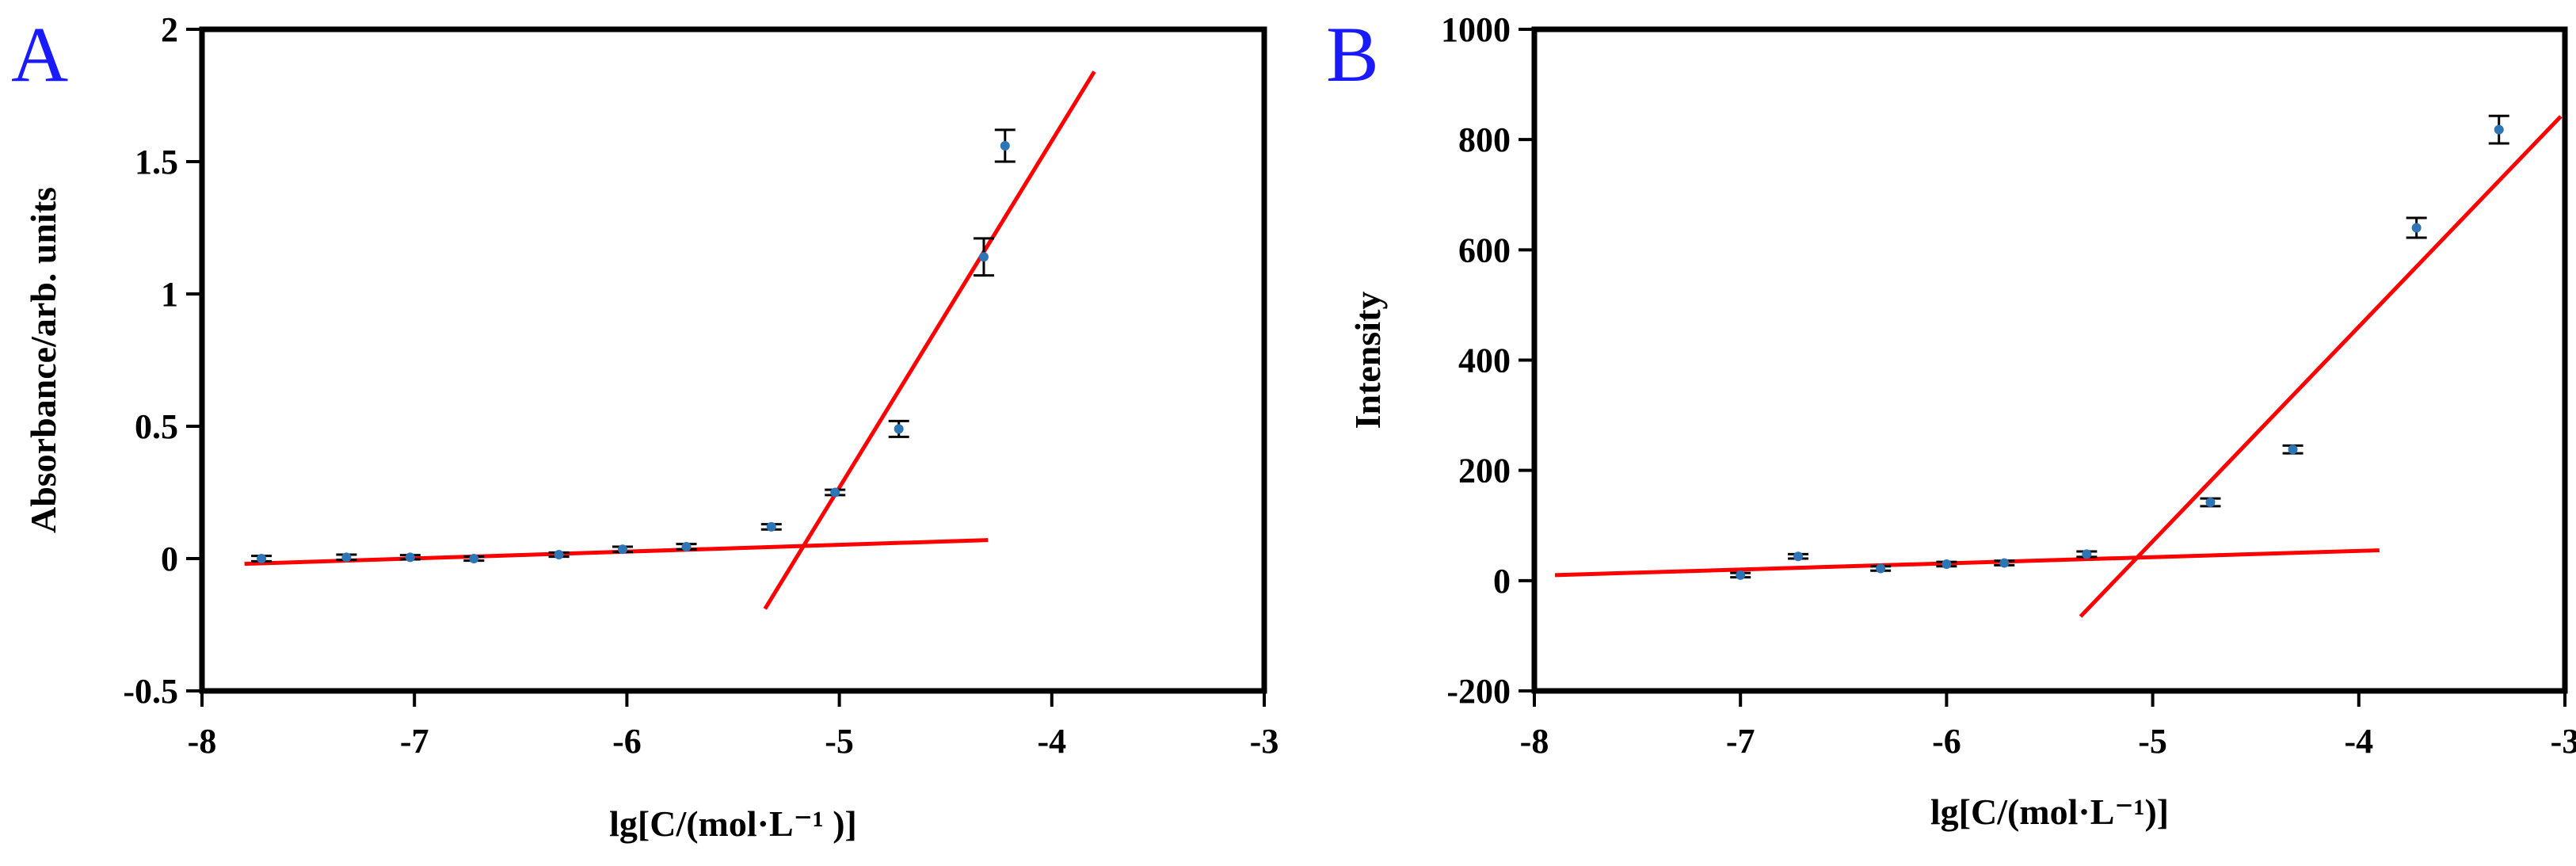  I want to click on panel-a-x-tick-label: -7, so click(415, 741).